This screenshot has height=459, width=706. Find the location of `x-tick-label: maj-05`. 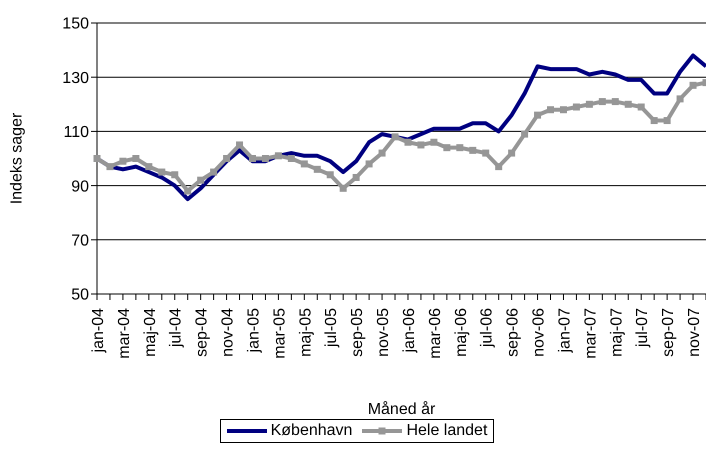

x-tick-label: maj-05 is located at coordinates (305, 332).